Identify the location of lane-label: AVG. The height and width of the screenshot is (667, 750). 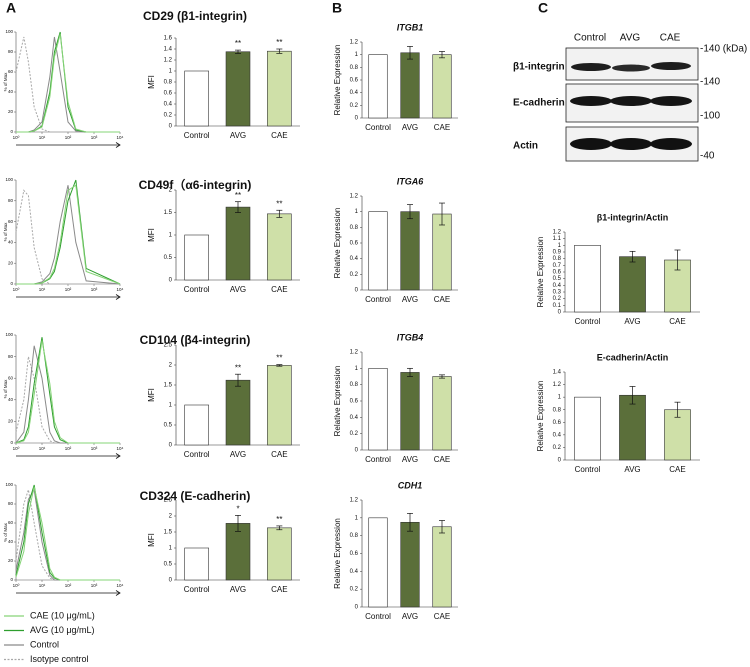
(630, 38).